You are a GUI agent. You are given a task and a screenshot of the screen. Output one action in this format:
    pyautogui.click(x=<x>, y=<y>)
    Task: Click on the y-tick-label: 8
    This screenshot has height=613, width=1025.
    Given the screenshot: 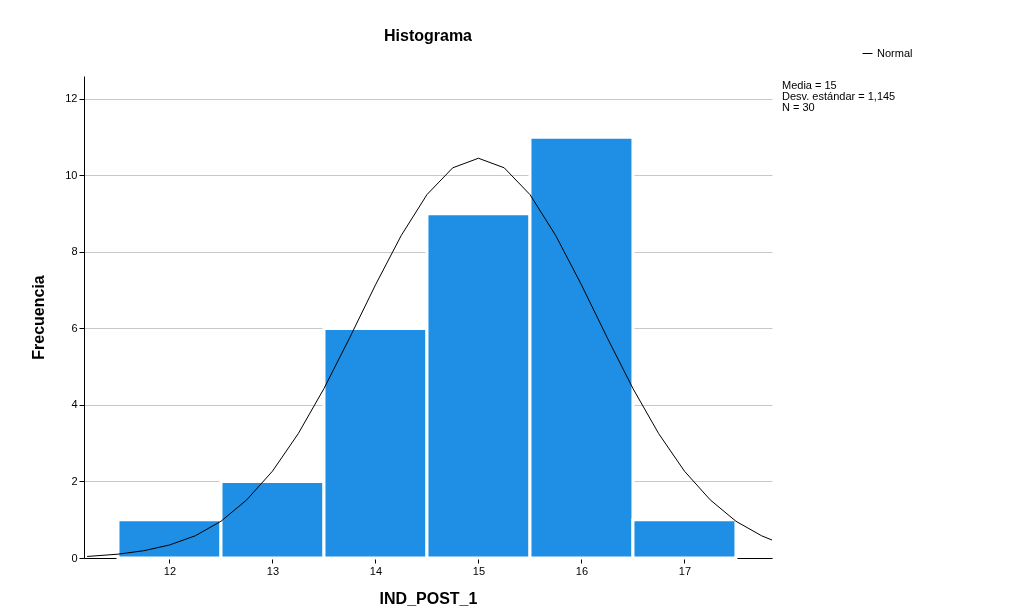 What is the action you would take?
    pyautogui.click(x=74, y=251)
    